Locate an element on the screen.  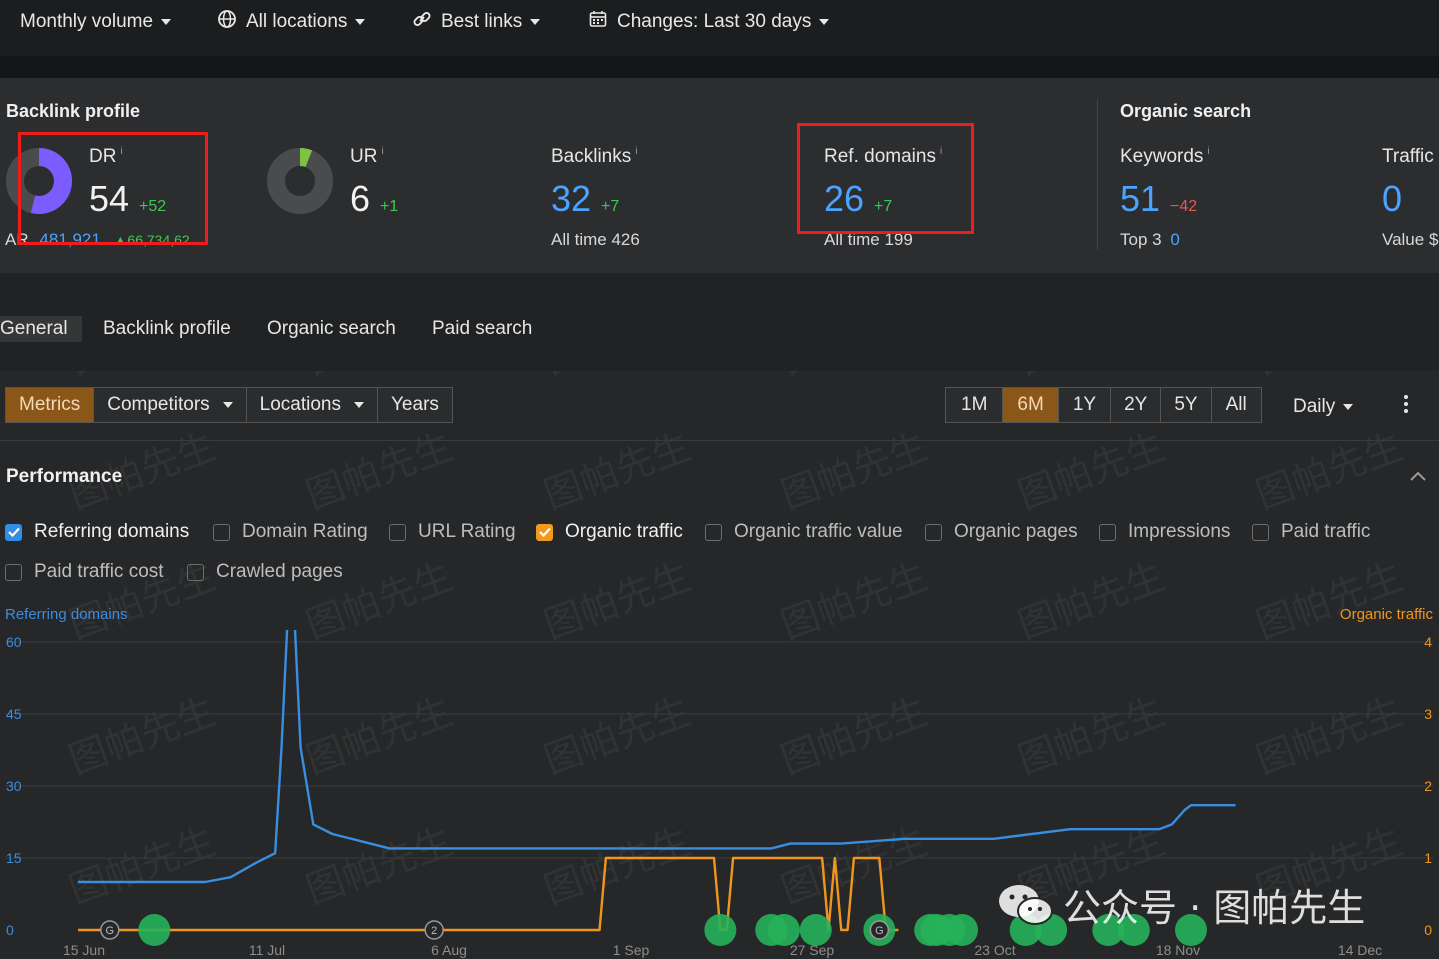
checkbox-crawled-pages: Crawled pages is located at coordinates (265, 572).